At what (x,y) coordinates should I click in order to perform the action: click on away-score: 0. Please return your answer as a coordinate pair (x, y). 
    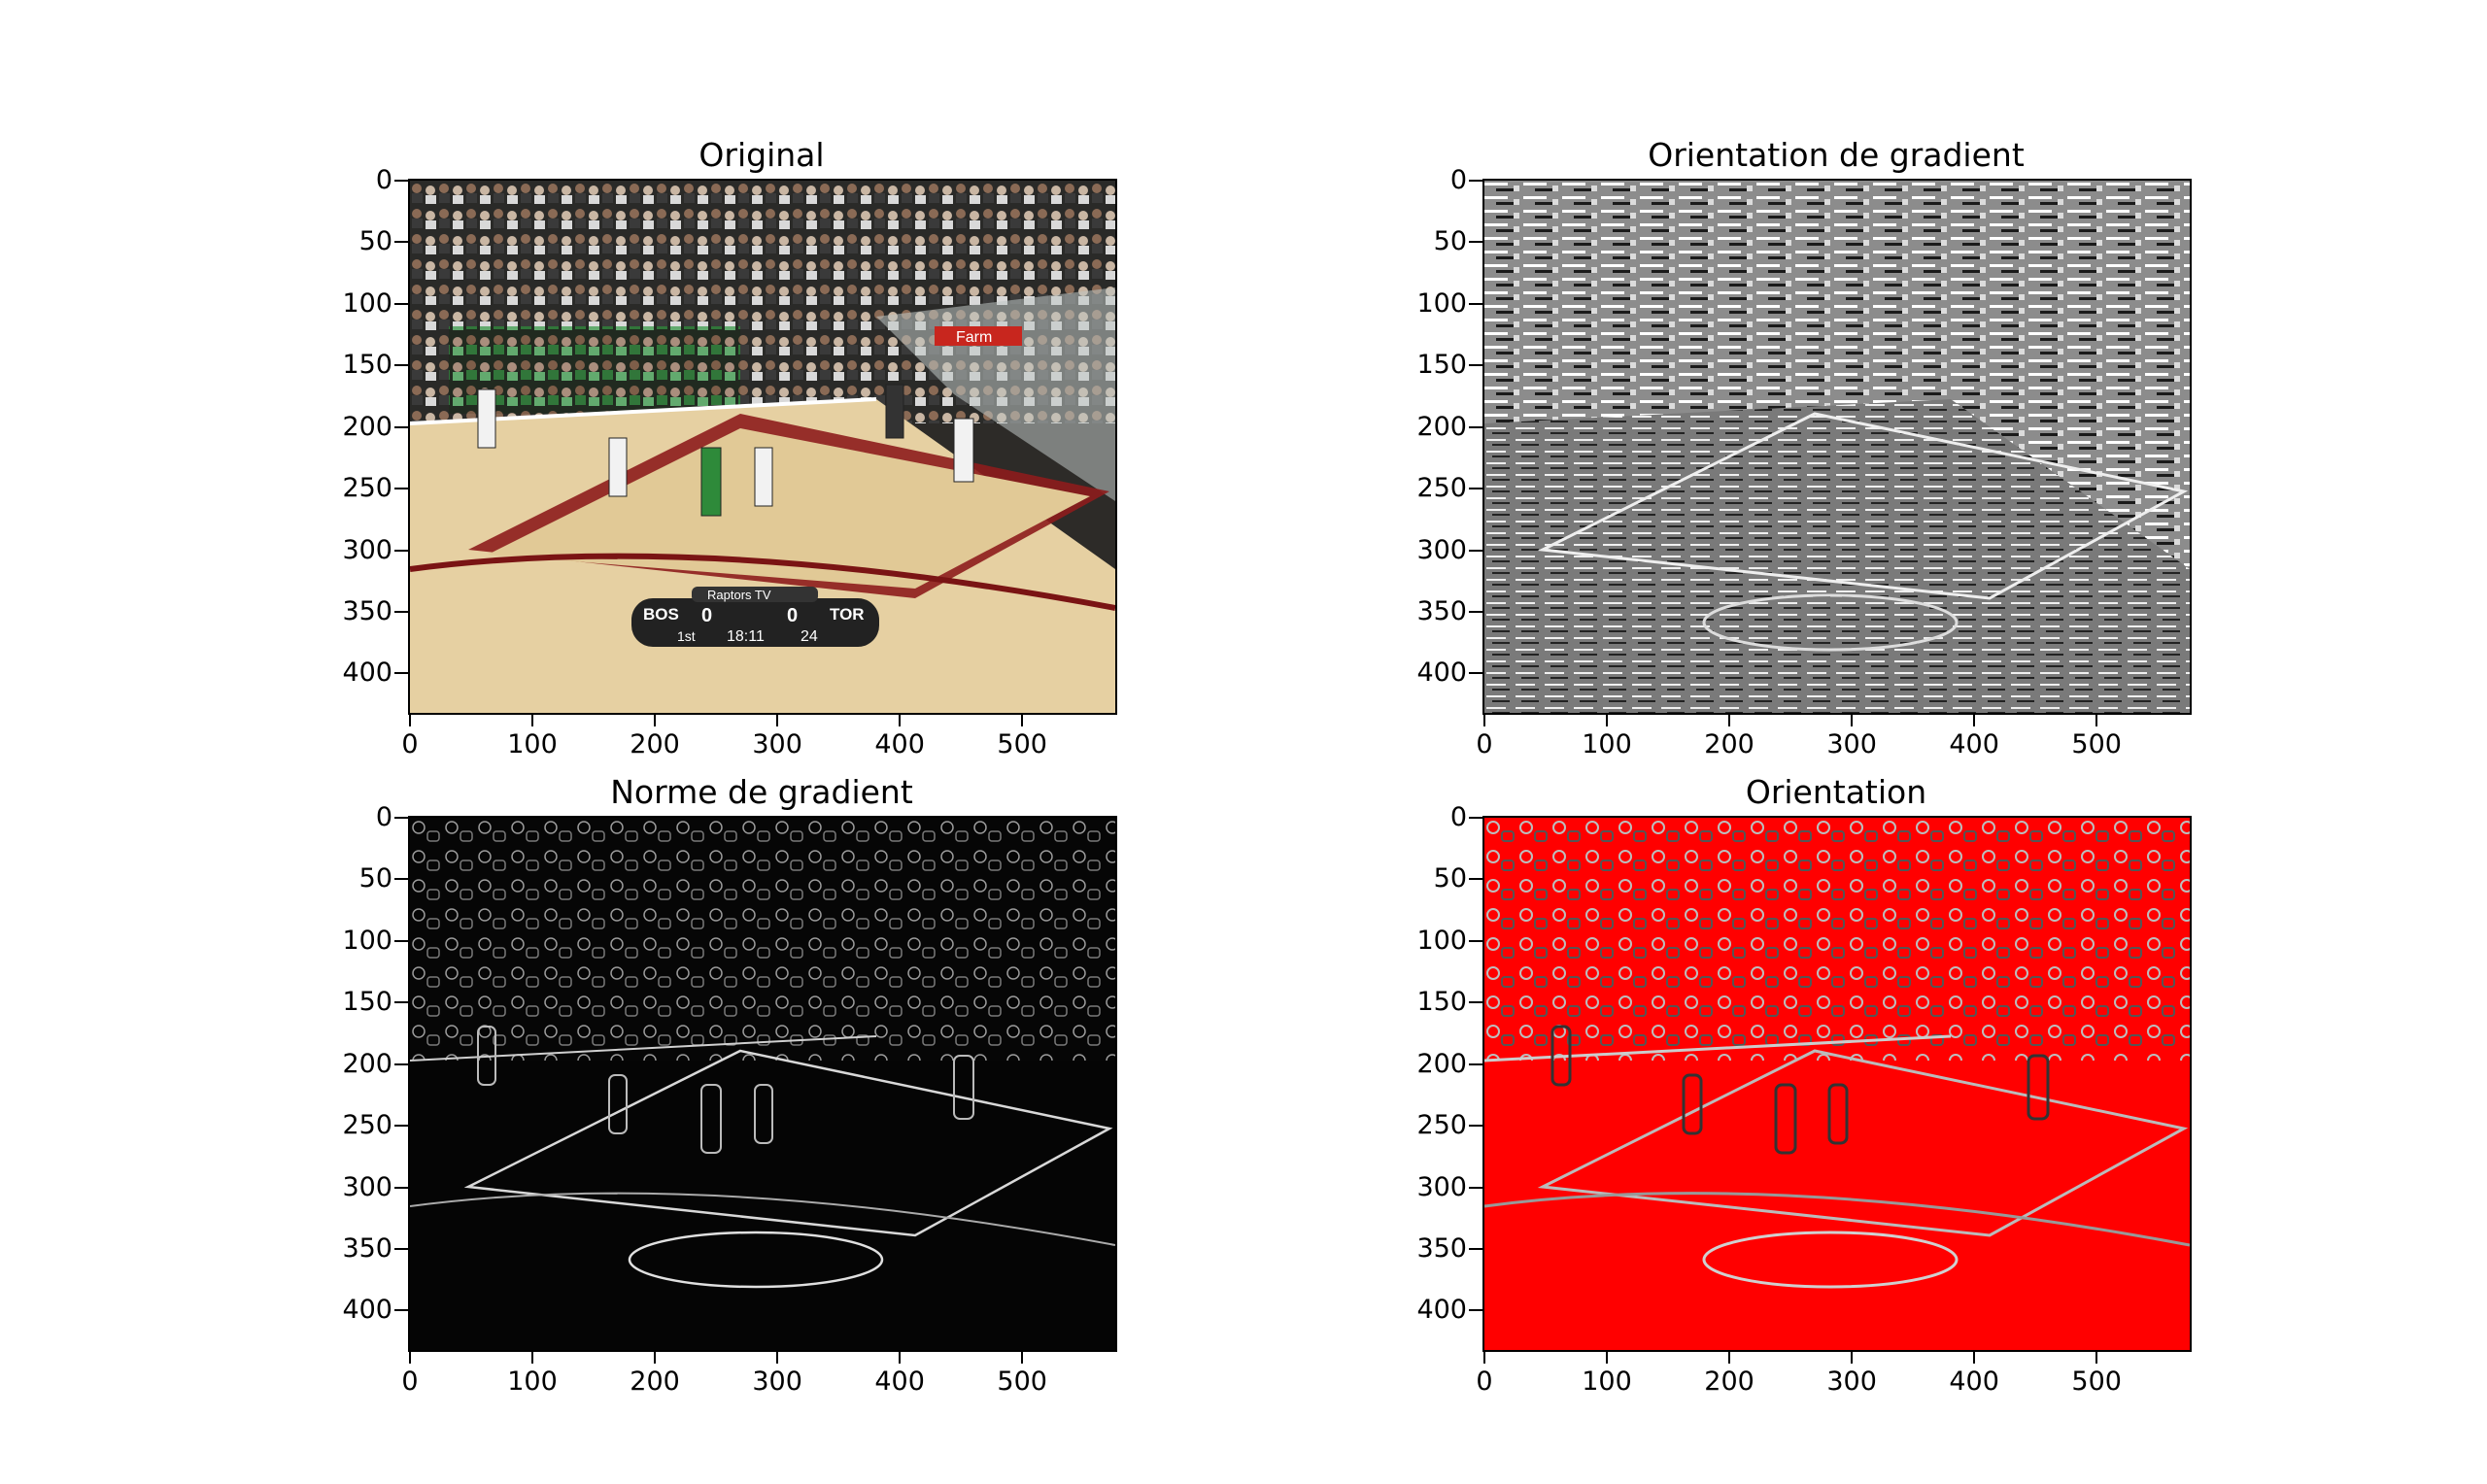
    Looking at the image, I should click on (792, 615).